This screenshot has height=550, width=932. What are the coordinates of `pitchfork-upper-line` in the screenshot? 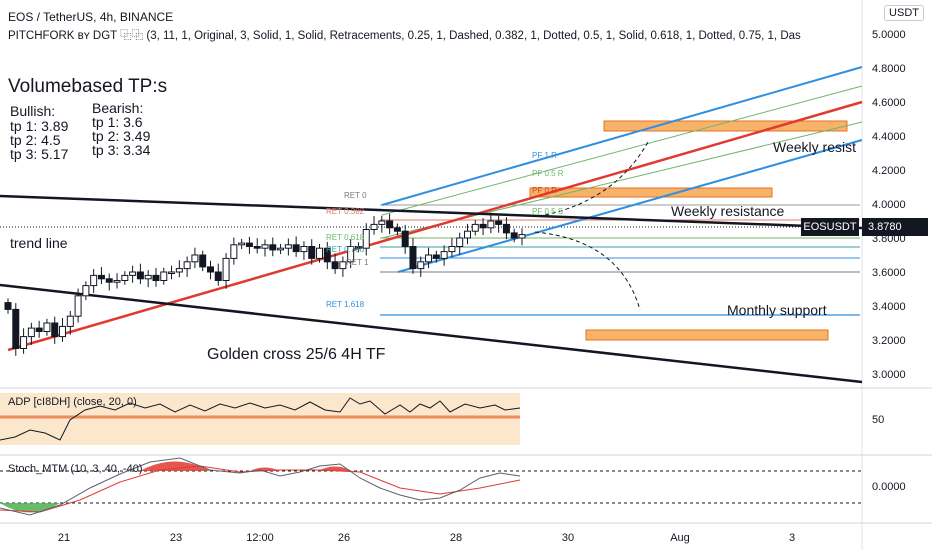 It's located at (622, 136).